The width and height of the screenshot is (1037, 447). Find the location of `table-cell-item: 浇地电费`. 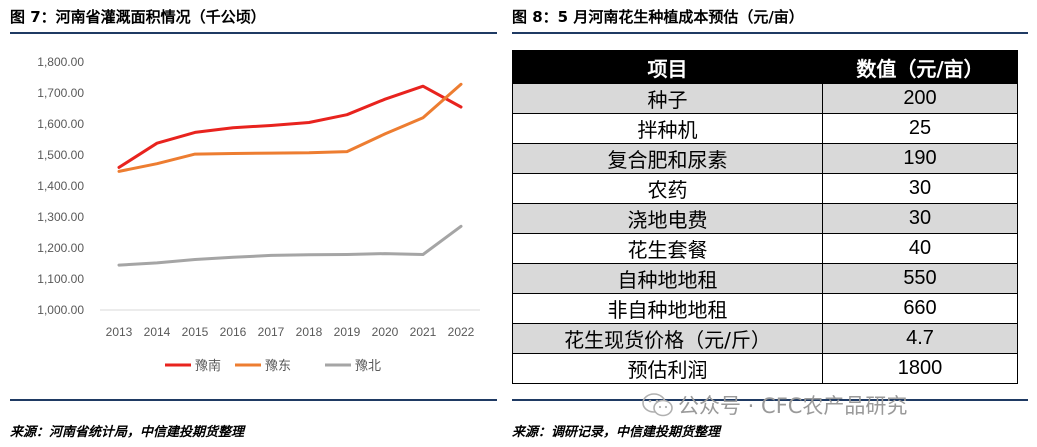

table-cell-item: 浇地电费 is located at coordinates (667, 218).